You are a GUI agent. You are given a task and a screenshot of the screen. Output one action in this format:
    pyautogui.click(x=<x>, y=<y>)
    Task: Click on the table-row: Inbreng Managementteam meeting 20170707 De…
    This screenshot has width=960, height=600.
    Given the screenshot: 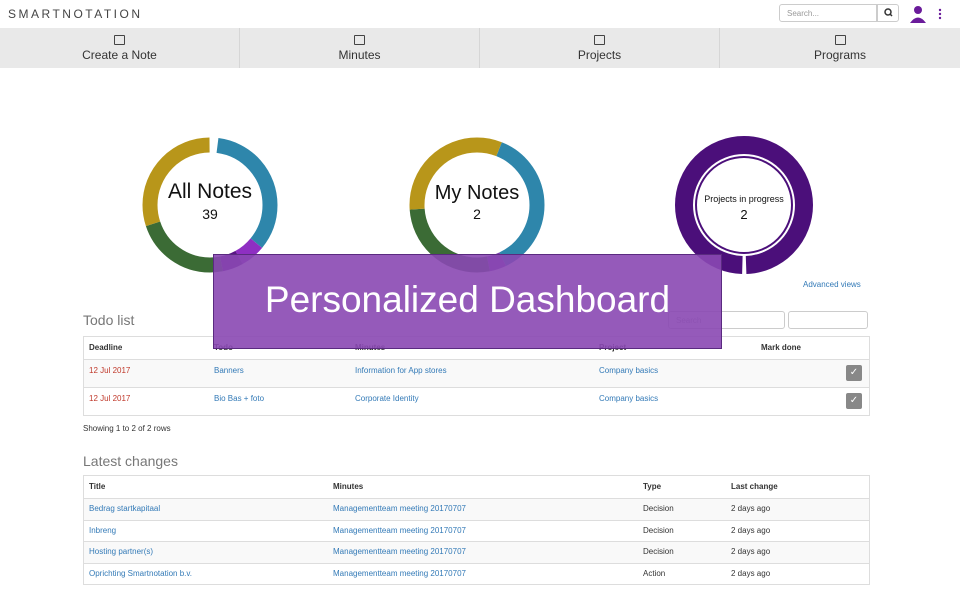 What is the action you would take?
    pyautogui.click(x=476, y=530)
    